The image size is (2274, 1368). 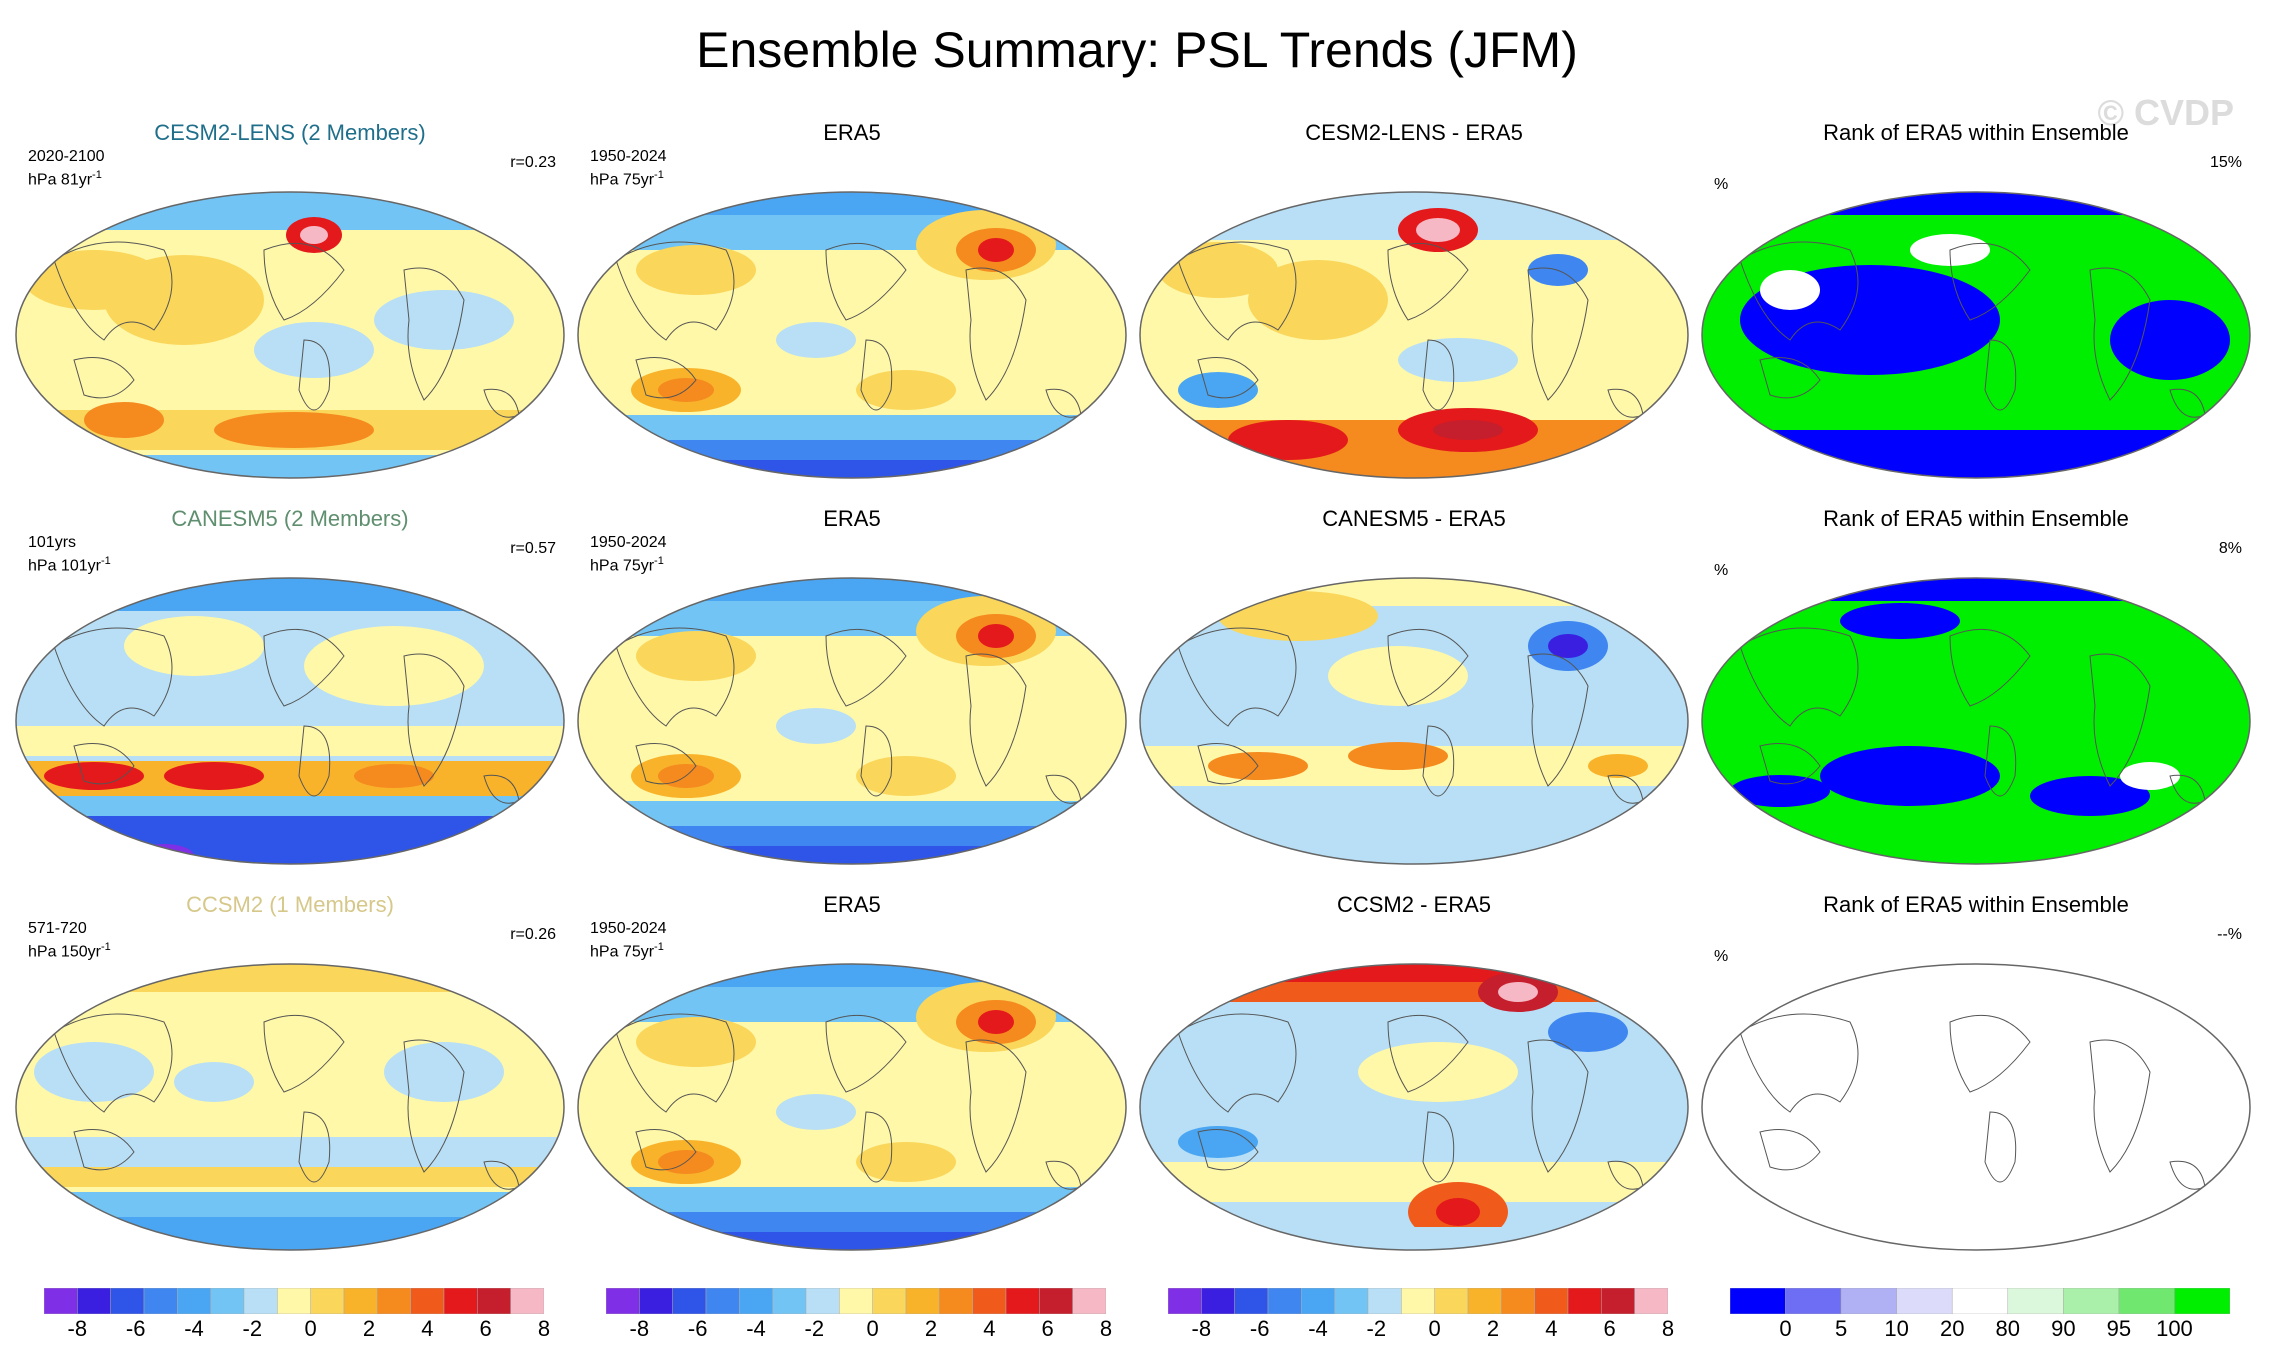 I want to click on colorbar-tick-label: 90, so click(x=2063, y=1328).